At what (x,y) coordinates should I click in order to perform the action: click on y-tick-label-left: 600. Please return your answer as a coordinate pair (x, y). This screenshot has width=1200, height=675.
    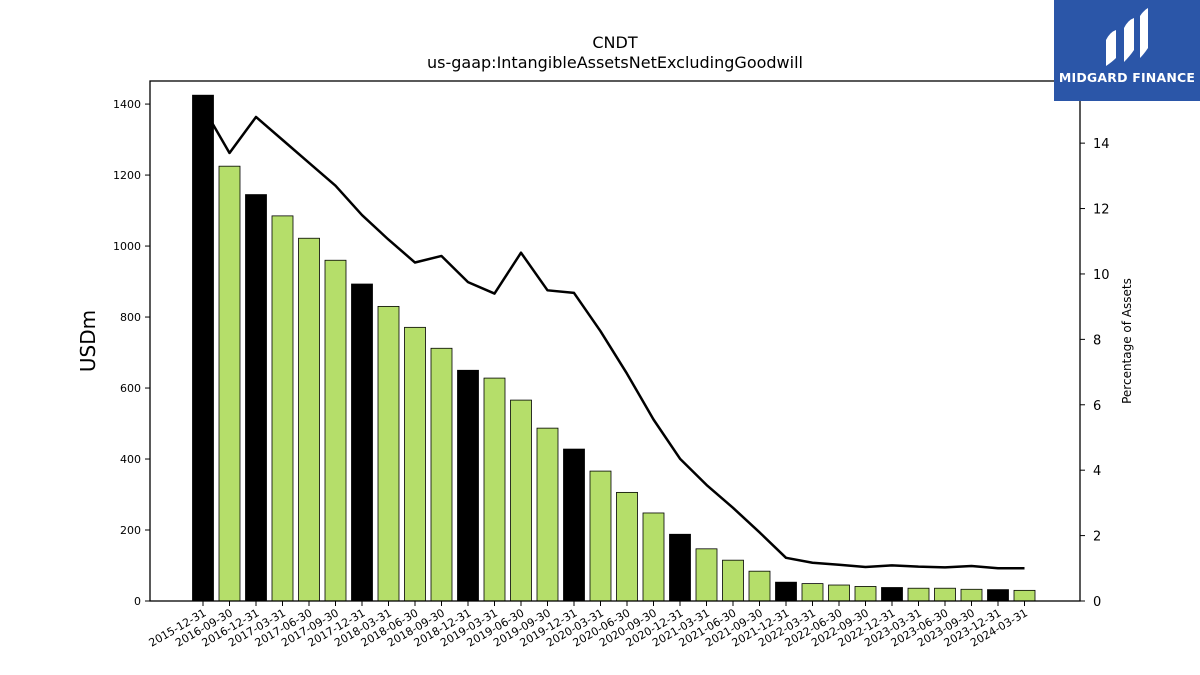
    Looking at the image, I should click on (130, 388).